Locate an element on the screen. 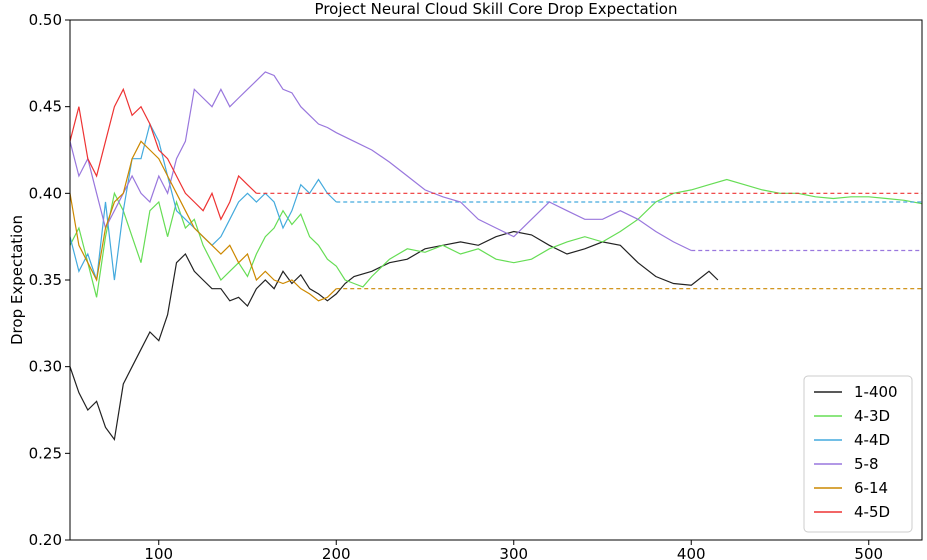 This screenshot has height=560, width=927. y-tick-label: 0.40 is located at coordinates (45, 193).